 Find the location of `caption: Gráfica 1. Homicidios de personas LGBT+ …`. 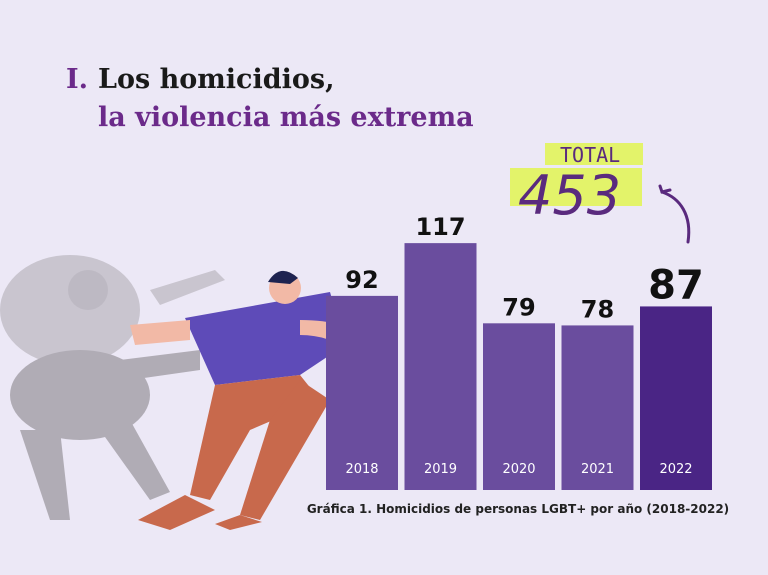

caption: Gráfica 1. Homicidios de personas LGBT+ … is located at coordinates (518, 509).